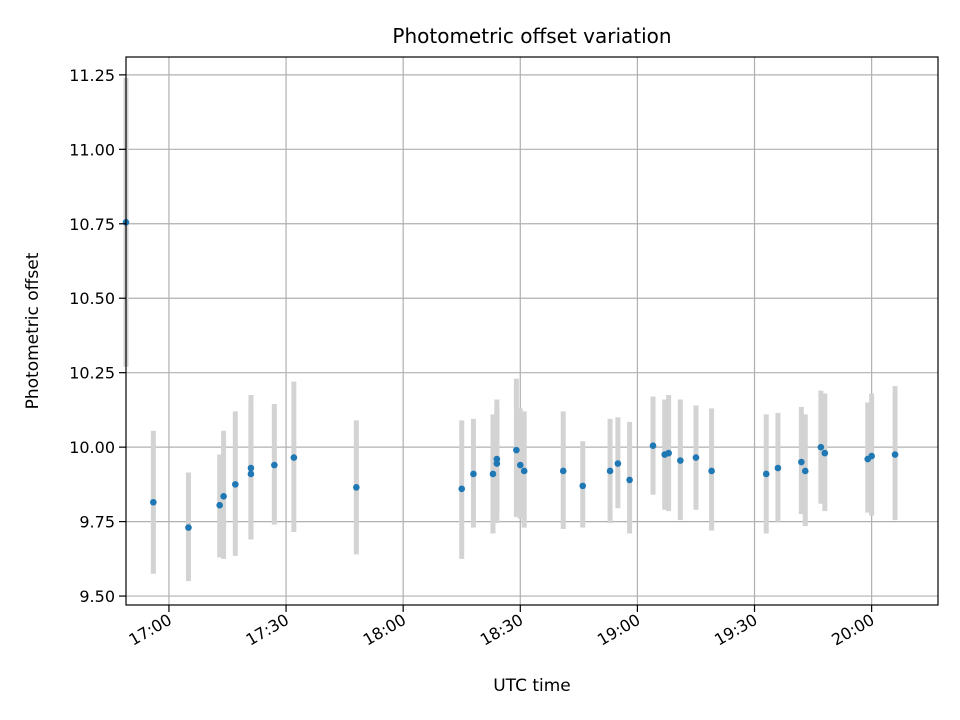 This screenshot has width=960, height=720. I want to click on y-tick-label: 11.00, so click(92, 149).